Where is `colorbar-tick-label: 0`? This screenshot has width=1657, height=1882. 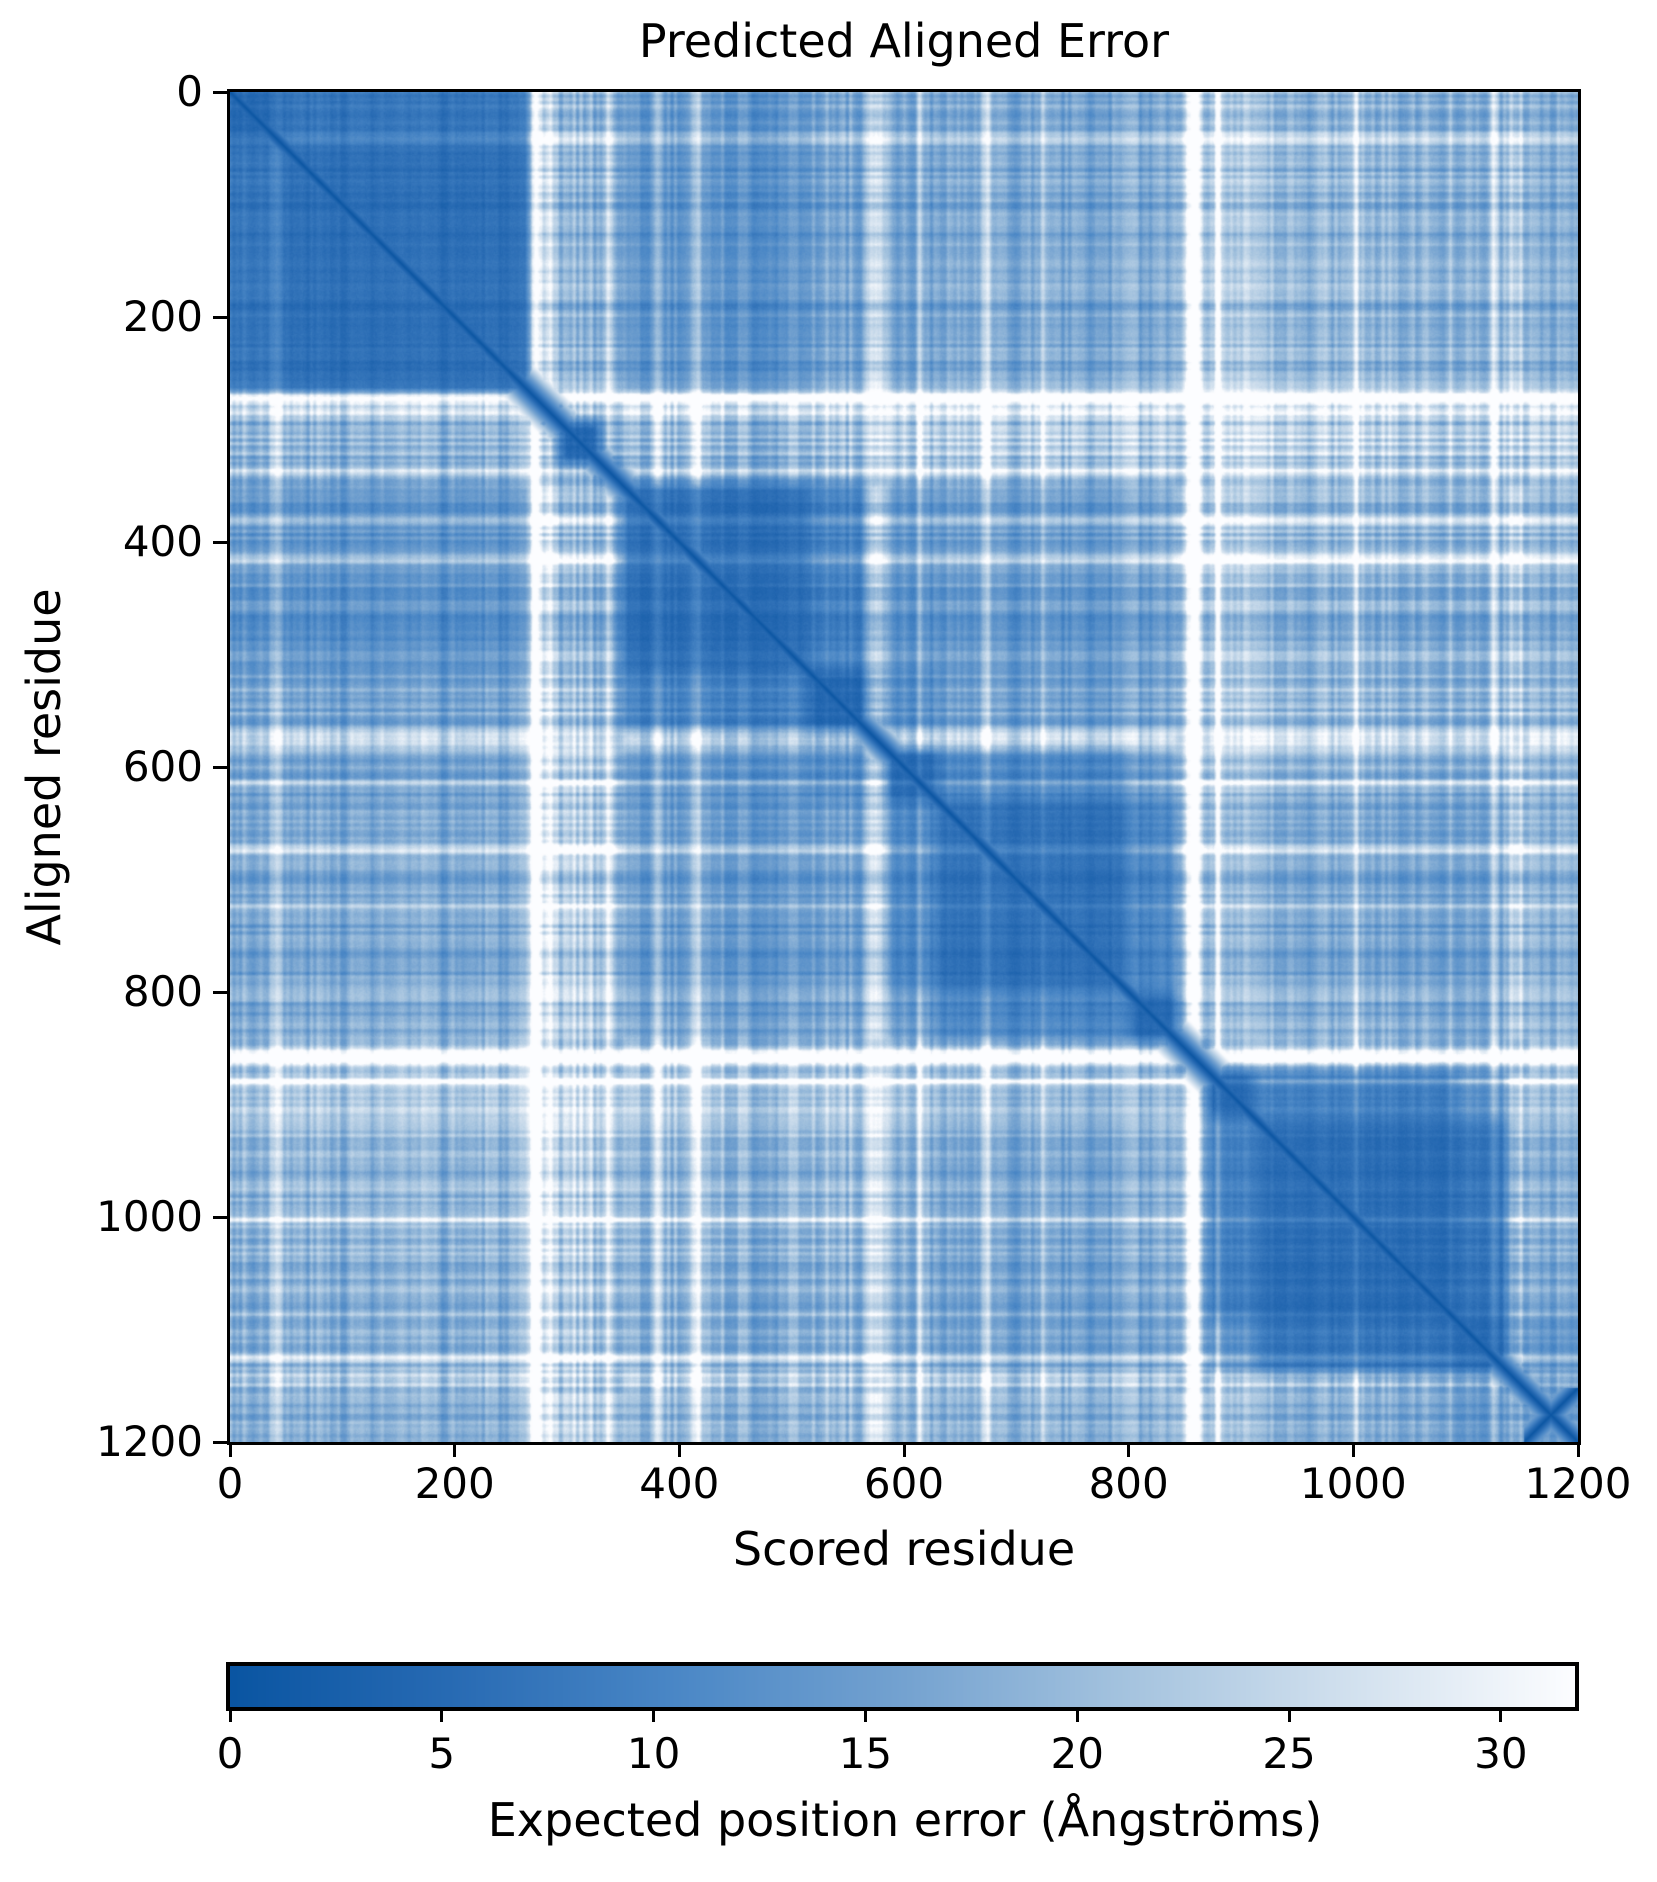 colorbar-tick-label: 0 is located at coordinates (230, 1753).